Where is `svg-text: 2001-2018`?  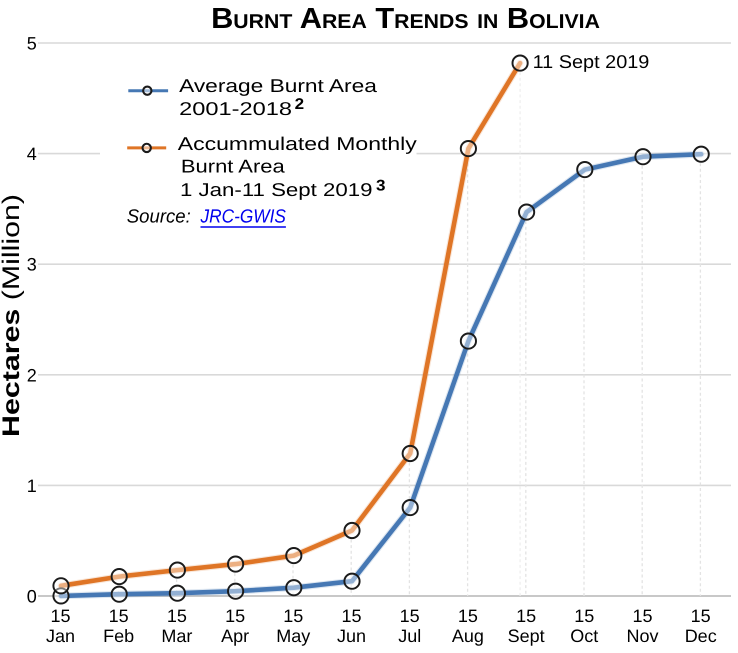
svg-text: 2001-2018 is located at coordinates (235, 108).